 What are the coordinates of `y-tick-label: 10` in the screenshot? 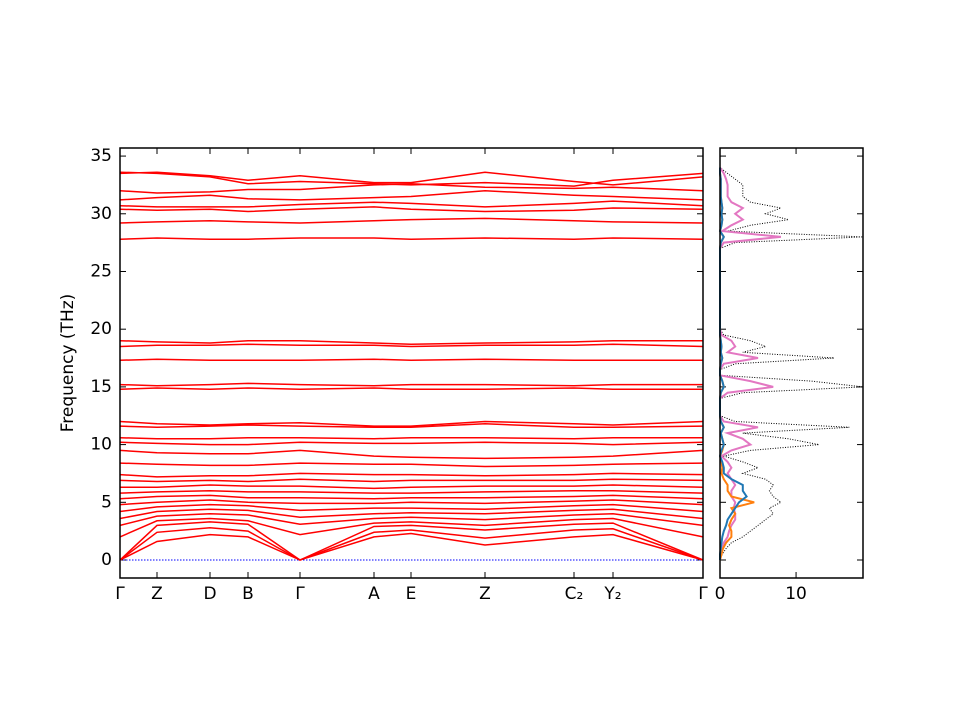 It's located at (101, 445).